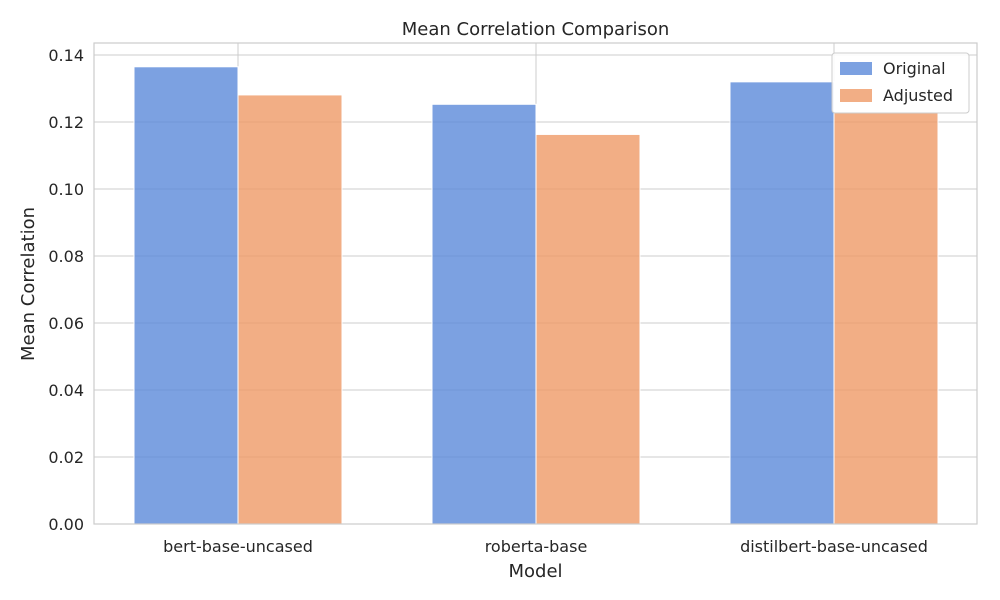  I want to click on chart-title: Mean Correlation Comparison, so click(536, 29).